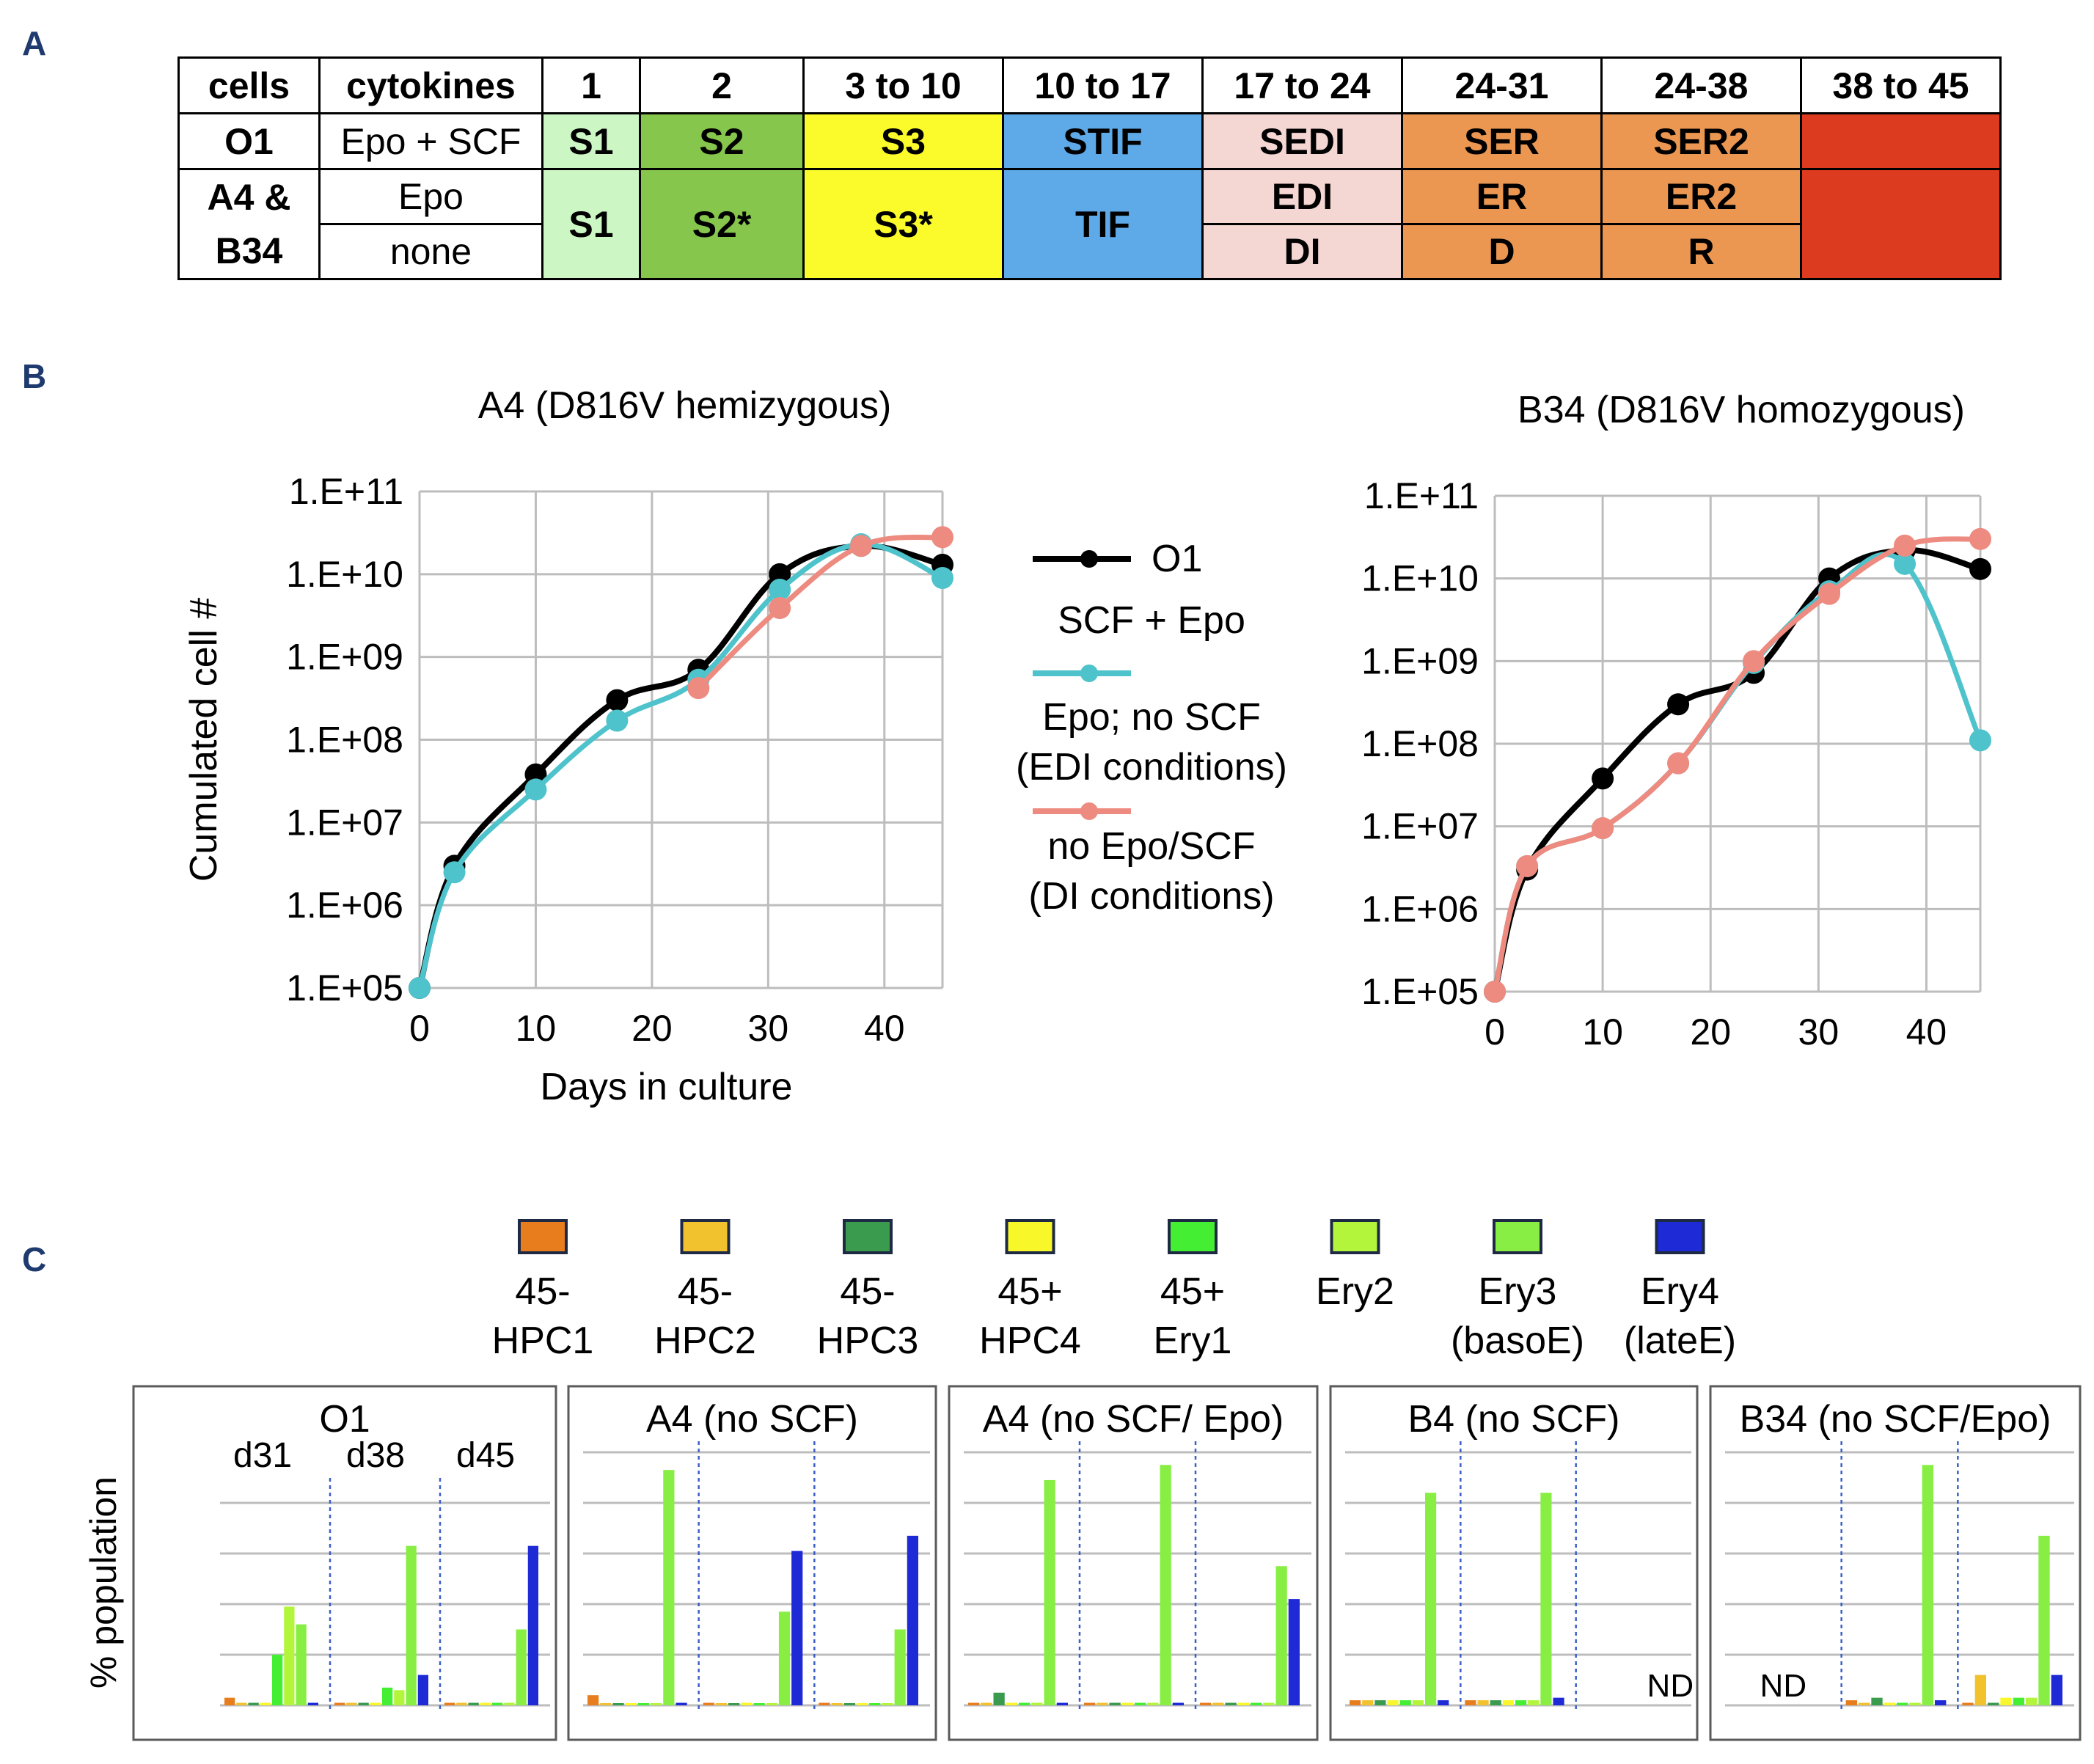 The width and height of the screenshot is (2094, 1764). I want to click on stage-di: DI, so click(1302, 251).